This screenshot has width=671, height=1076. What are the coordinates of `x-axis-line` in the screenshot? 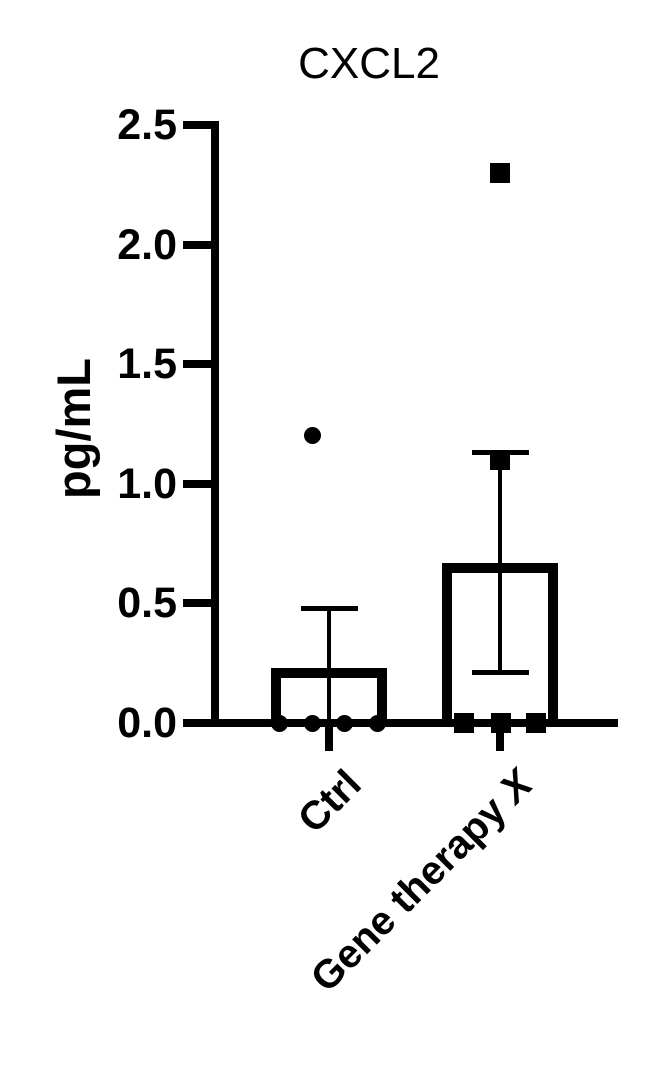 It's located at (414, 723).